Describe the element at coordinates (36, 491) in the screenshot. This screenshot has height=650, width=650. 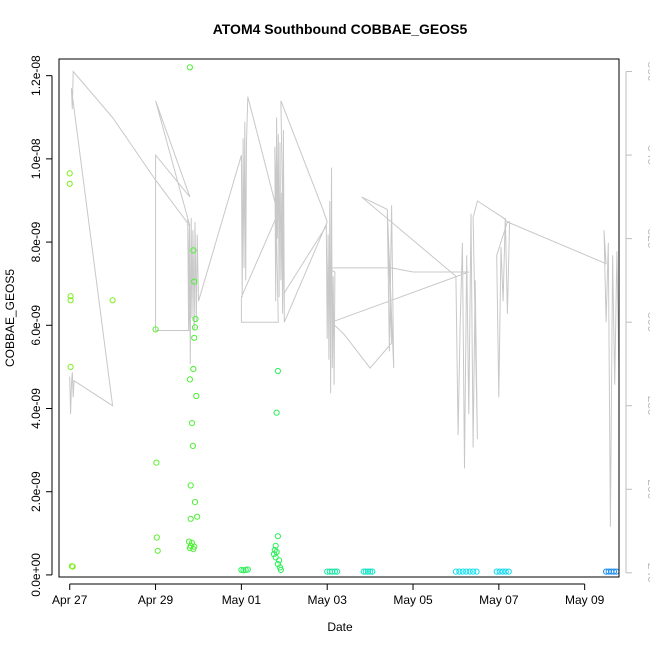
I see `y-tick-label: 2.0e-09` at that location.